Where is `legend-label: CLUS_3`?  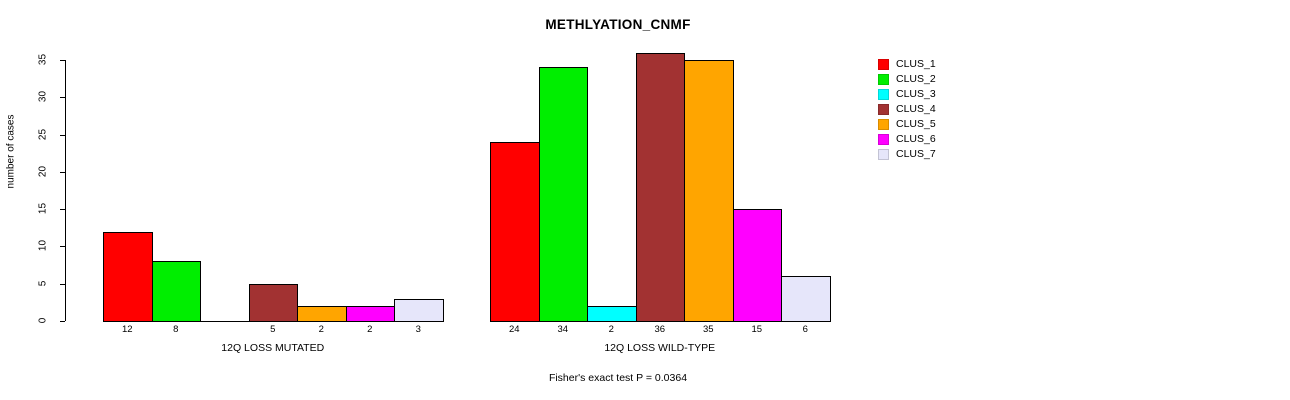 legend-label: CLUS_3 is located at coordinates (916, 94).